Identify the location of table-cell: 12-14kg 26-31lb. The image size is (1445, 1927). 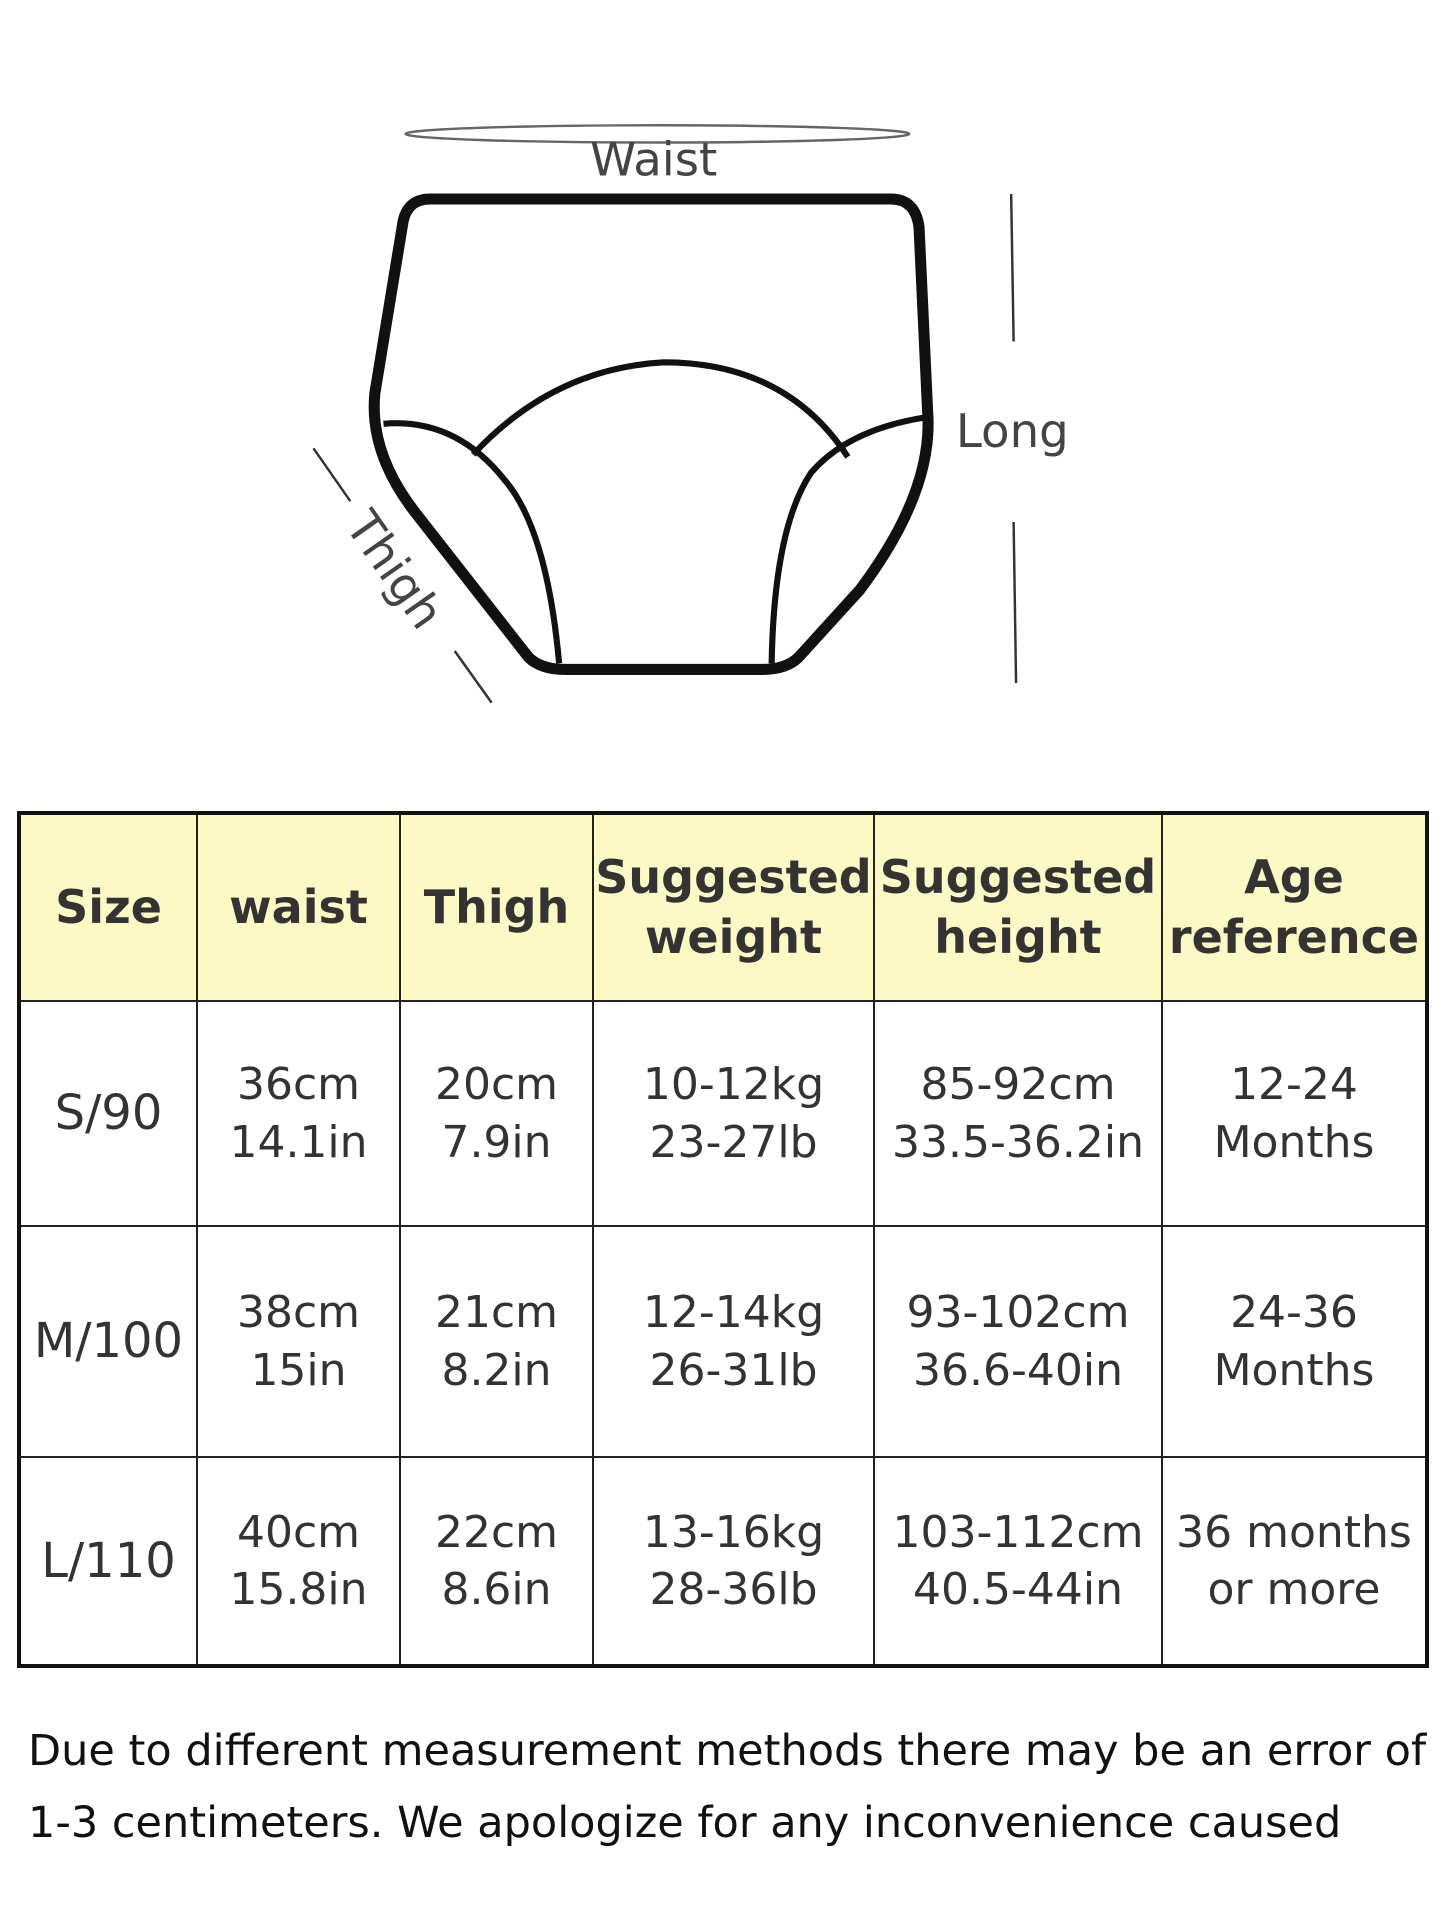
(734, 1342).